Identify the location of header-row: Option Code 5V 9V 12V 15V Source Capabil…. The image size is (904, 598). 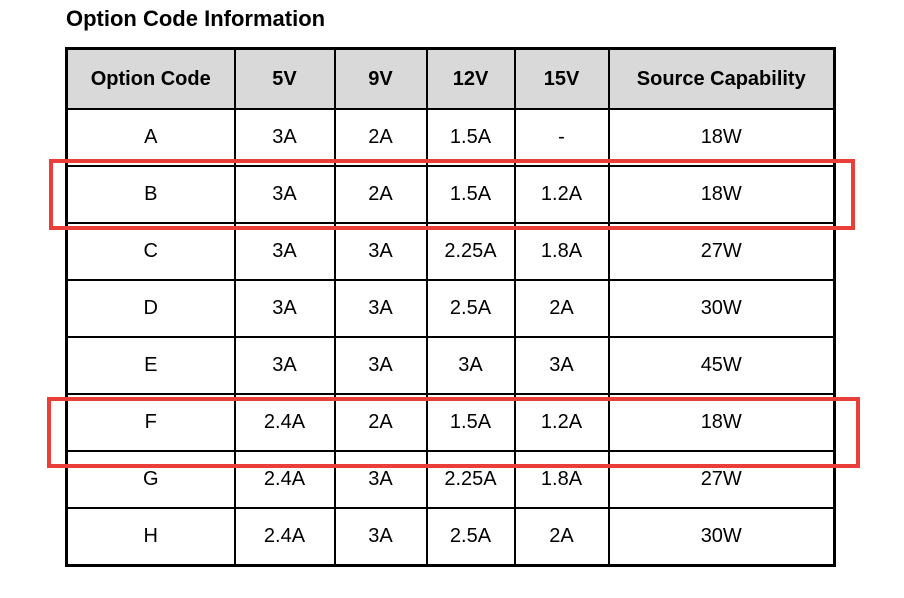
(450, 78).